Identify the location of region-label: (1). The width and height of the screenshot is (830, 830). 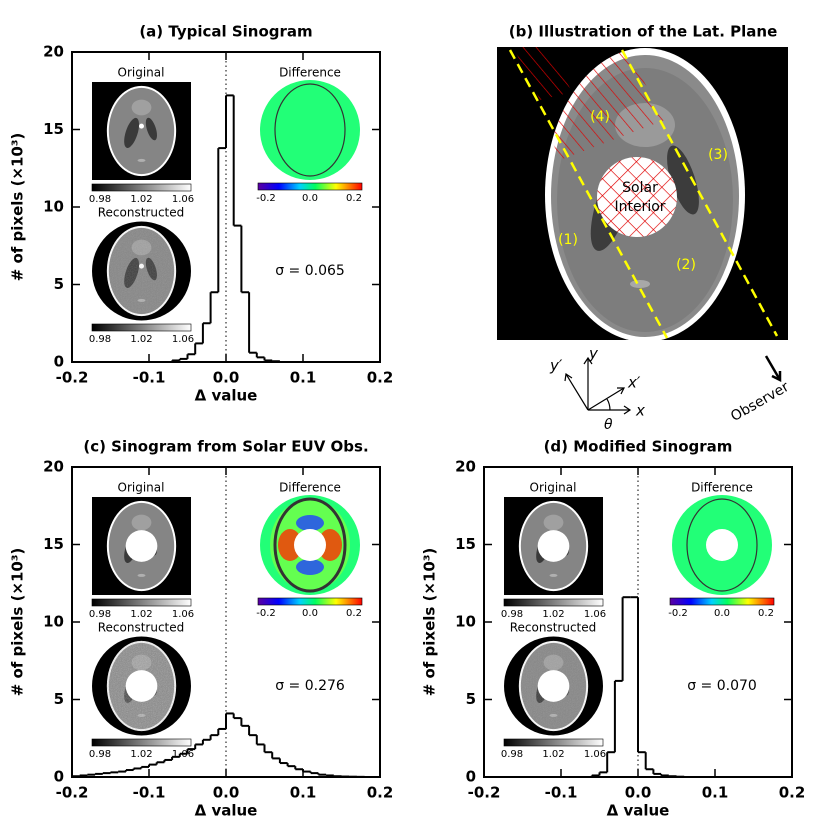
(568, 240).